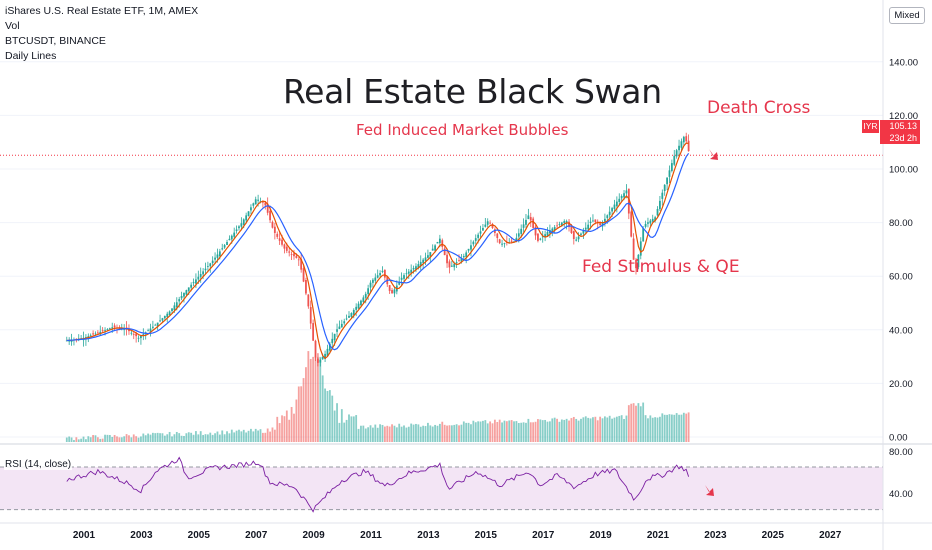 This screenshot has width=932, height=550. I want to click on last-price-tag: 105.13, so click(900, 126).